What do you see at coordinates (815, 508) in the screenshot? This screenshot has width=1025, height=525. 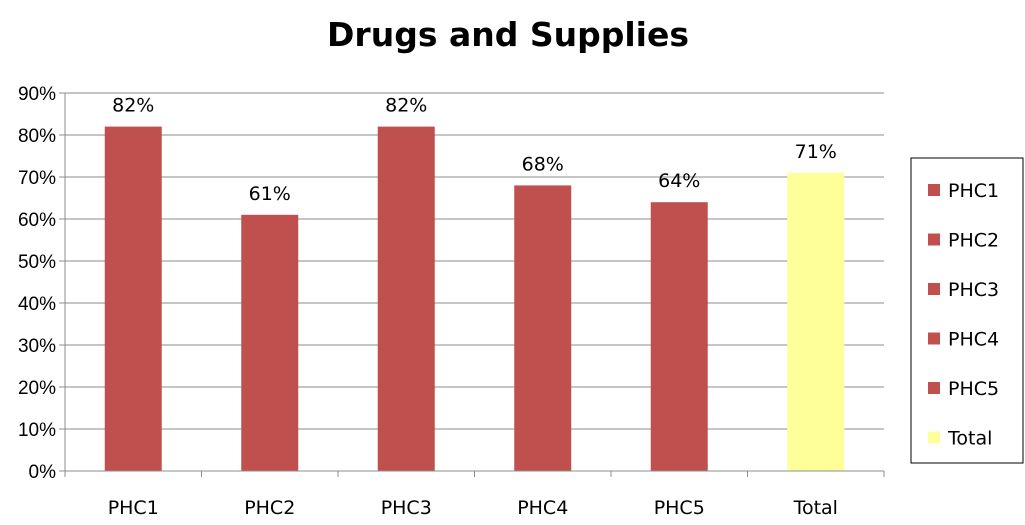 I see `x-tick-label: Total` at bounding box center [815, 508].